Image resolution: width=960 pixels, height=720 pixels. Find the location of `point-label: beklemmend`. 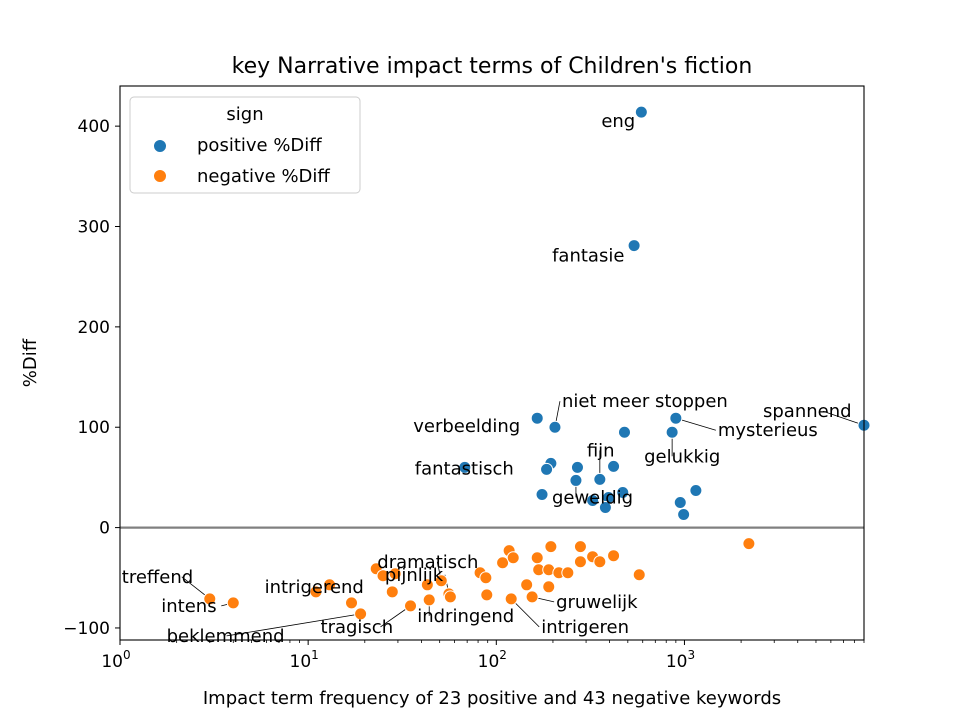

point-label: beklemmend is located at coordinates (226, 636).